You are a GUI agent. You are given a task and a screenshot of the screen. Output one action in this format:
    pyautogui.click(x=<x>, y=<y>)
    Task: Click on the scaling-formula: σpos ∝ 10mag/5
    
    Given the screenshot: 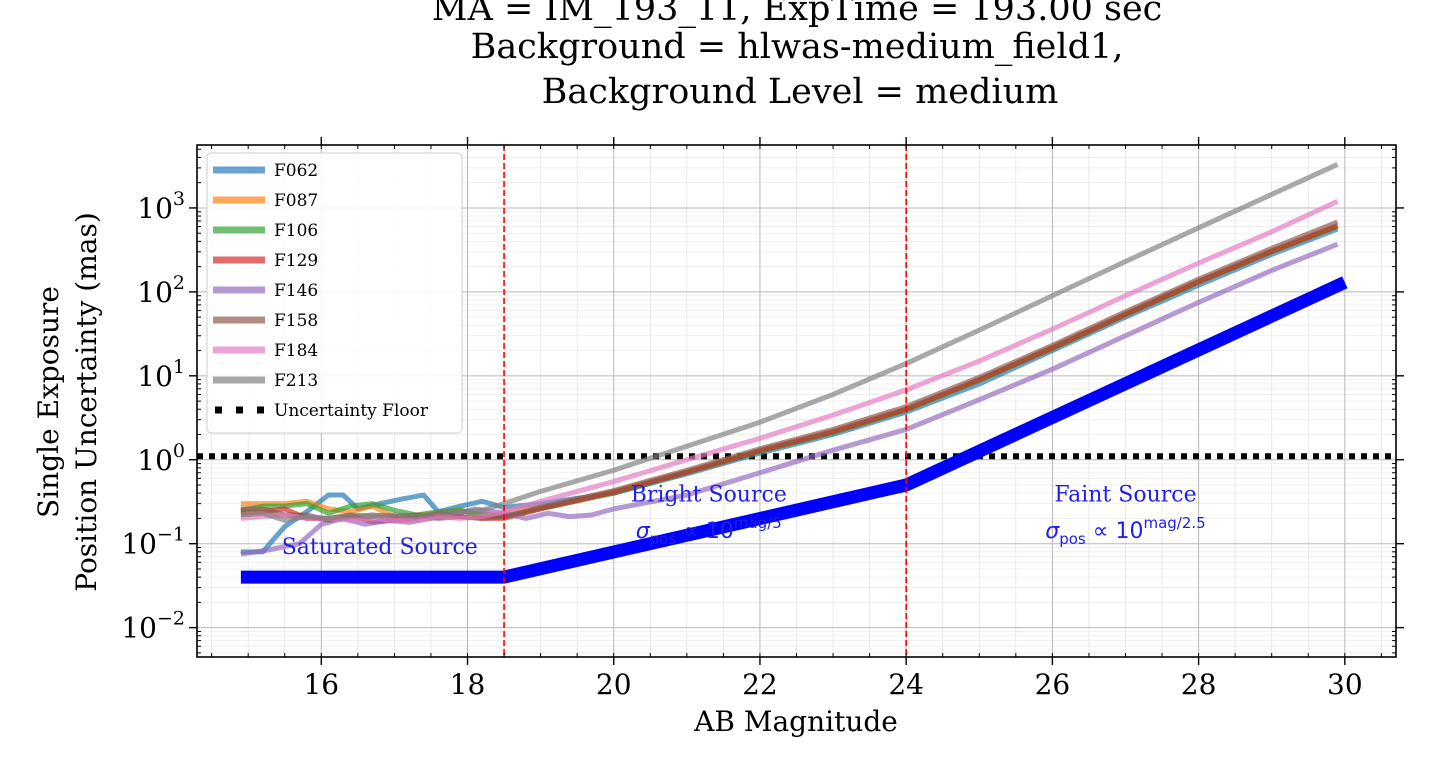 What is the action you would take?
    pyautogui.click(x=709, y=531)
    